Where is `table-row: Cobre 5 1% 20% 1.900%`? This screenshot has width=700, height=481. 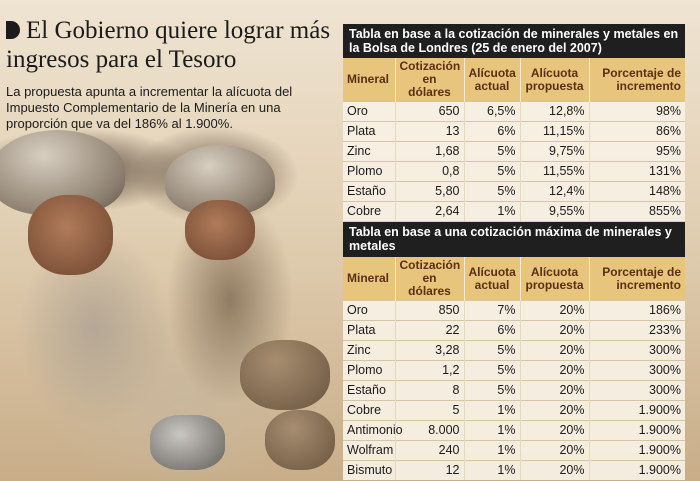 table-row: Cobre 5 1% 20% 1.900% is located at coordinates (514, 410).